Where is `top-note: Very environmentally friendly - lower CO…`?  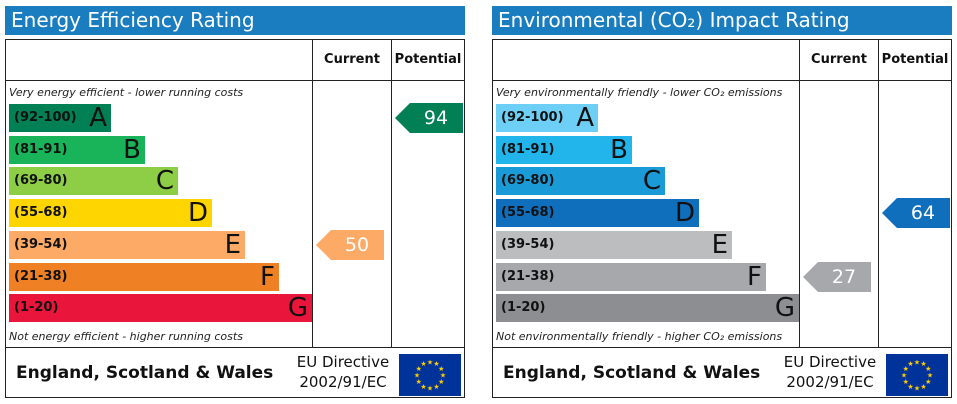 top-note: Very environmentally friendly - lower CO… is located at coordinates (639, 92).